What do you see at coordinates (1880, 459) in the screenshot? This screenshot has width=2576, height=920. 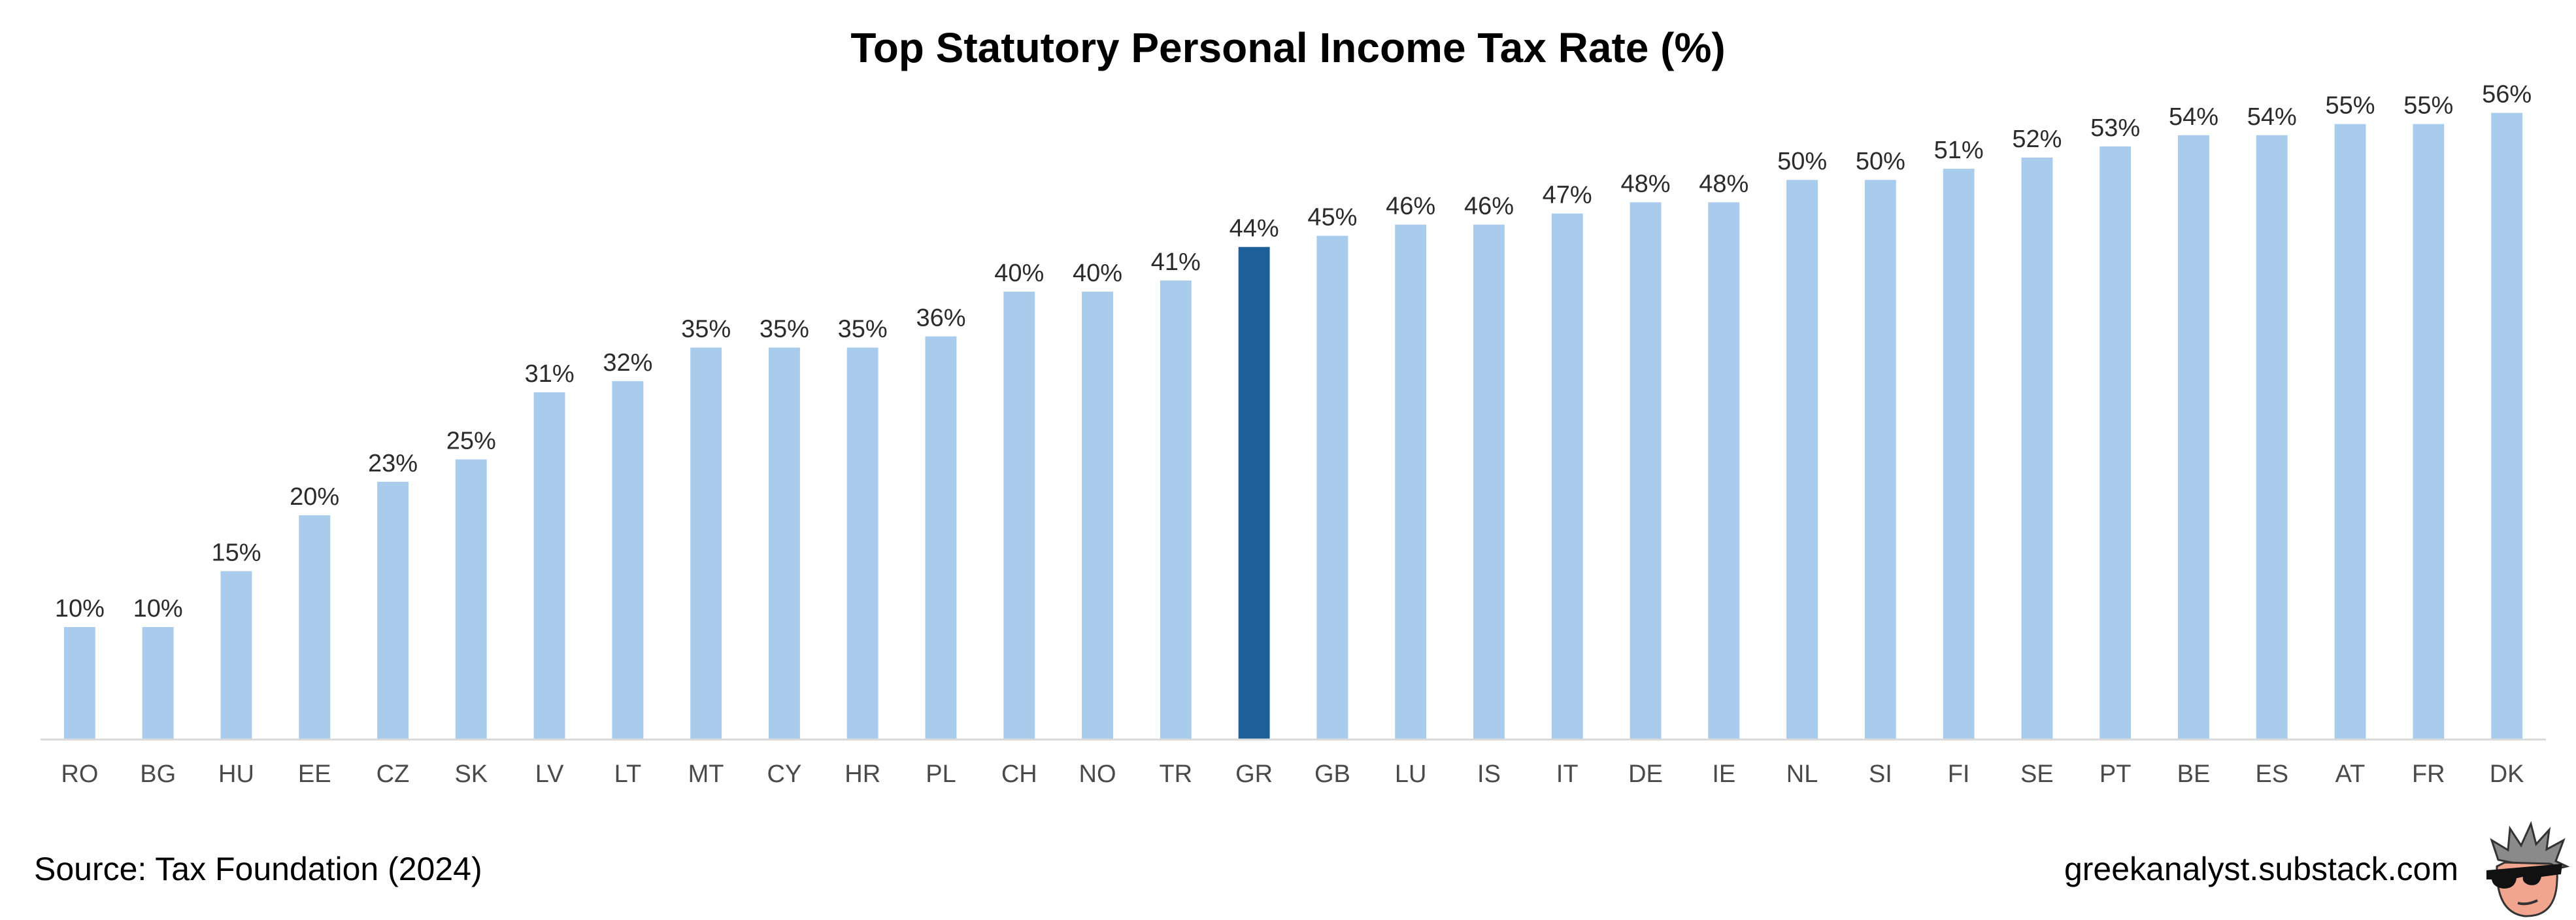 I see `bar-si` at bounding box center [1880, 459].